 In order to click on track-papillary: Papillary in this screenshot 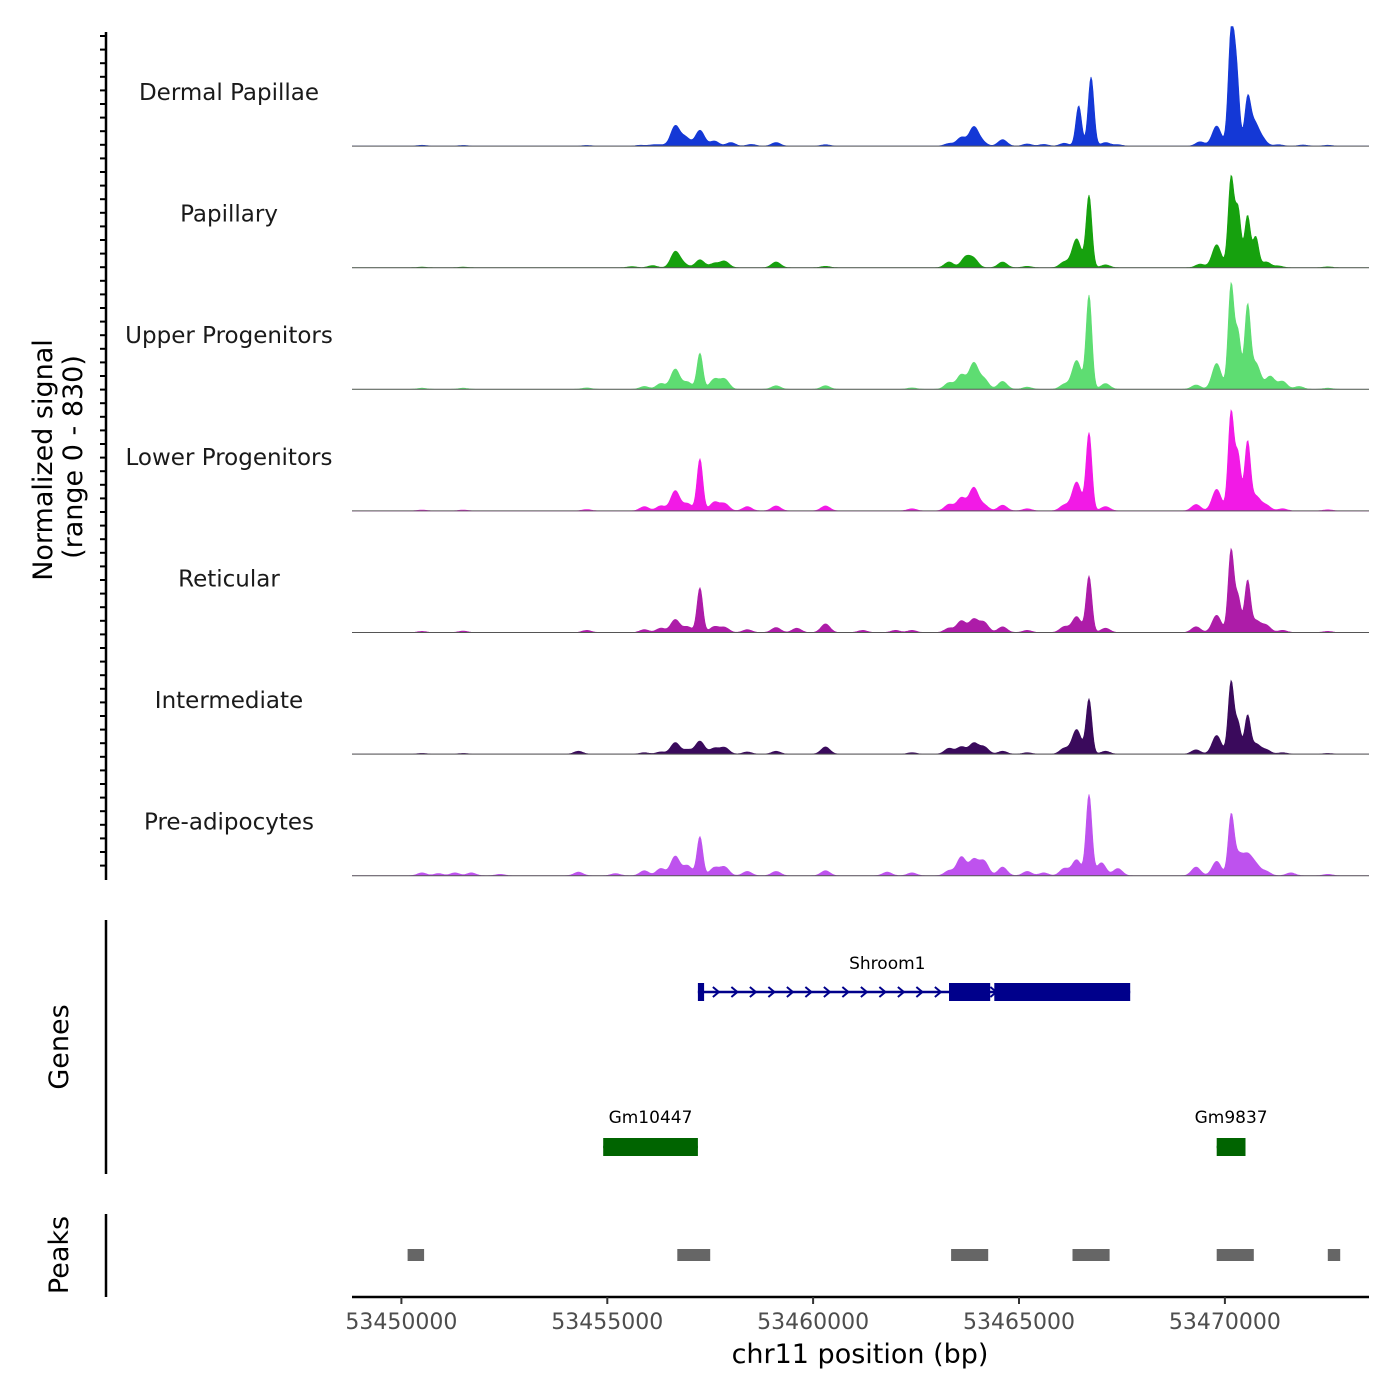, I will do `click(774, 221)`.